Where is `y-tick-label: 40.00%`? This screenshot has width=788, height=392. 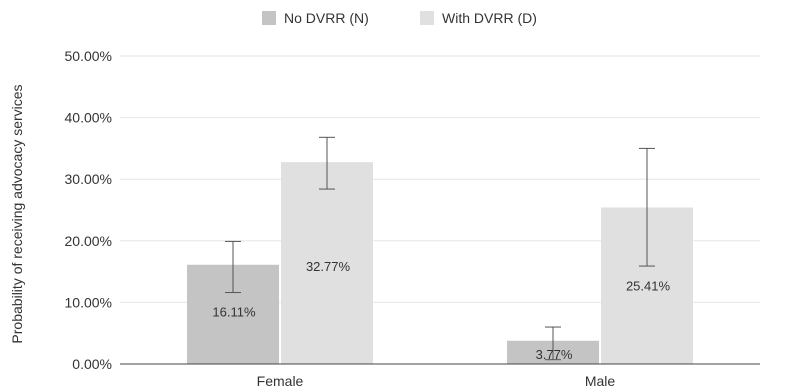
y-tick-label: 40.00% is located at coordinates (88, 118).